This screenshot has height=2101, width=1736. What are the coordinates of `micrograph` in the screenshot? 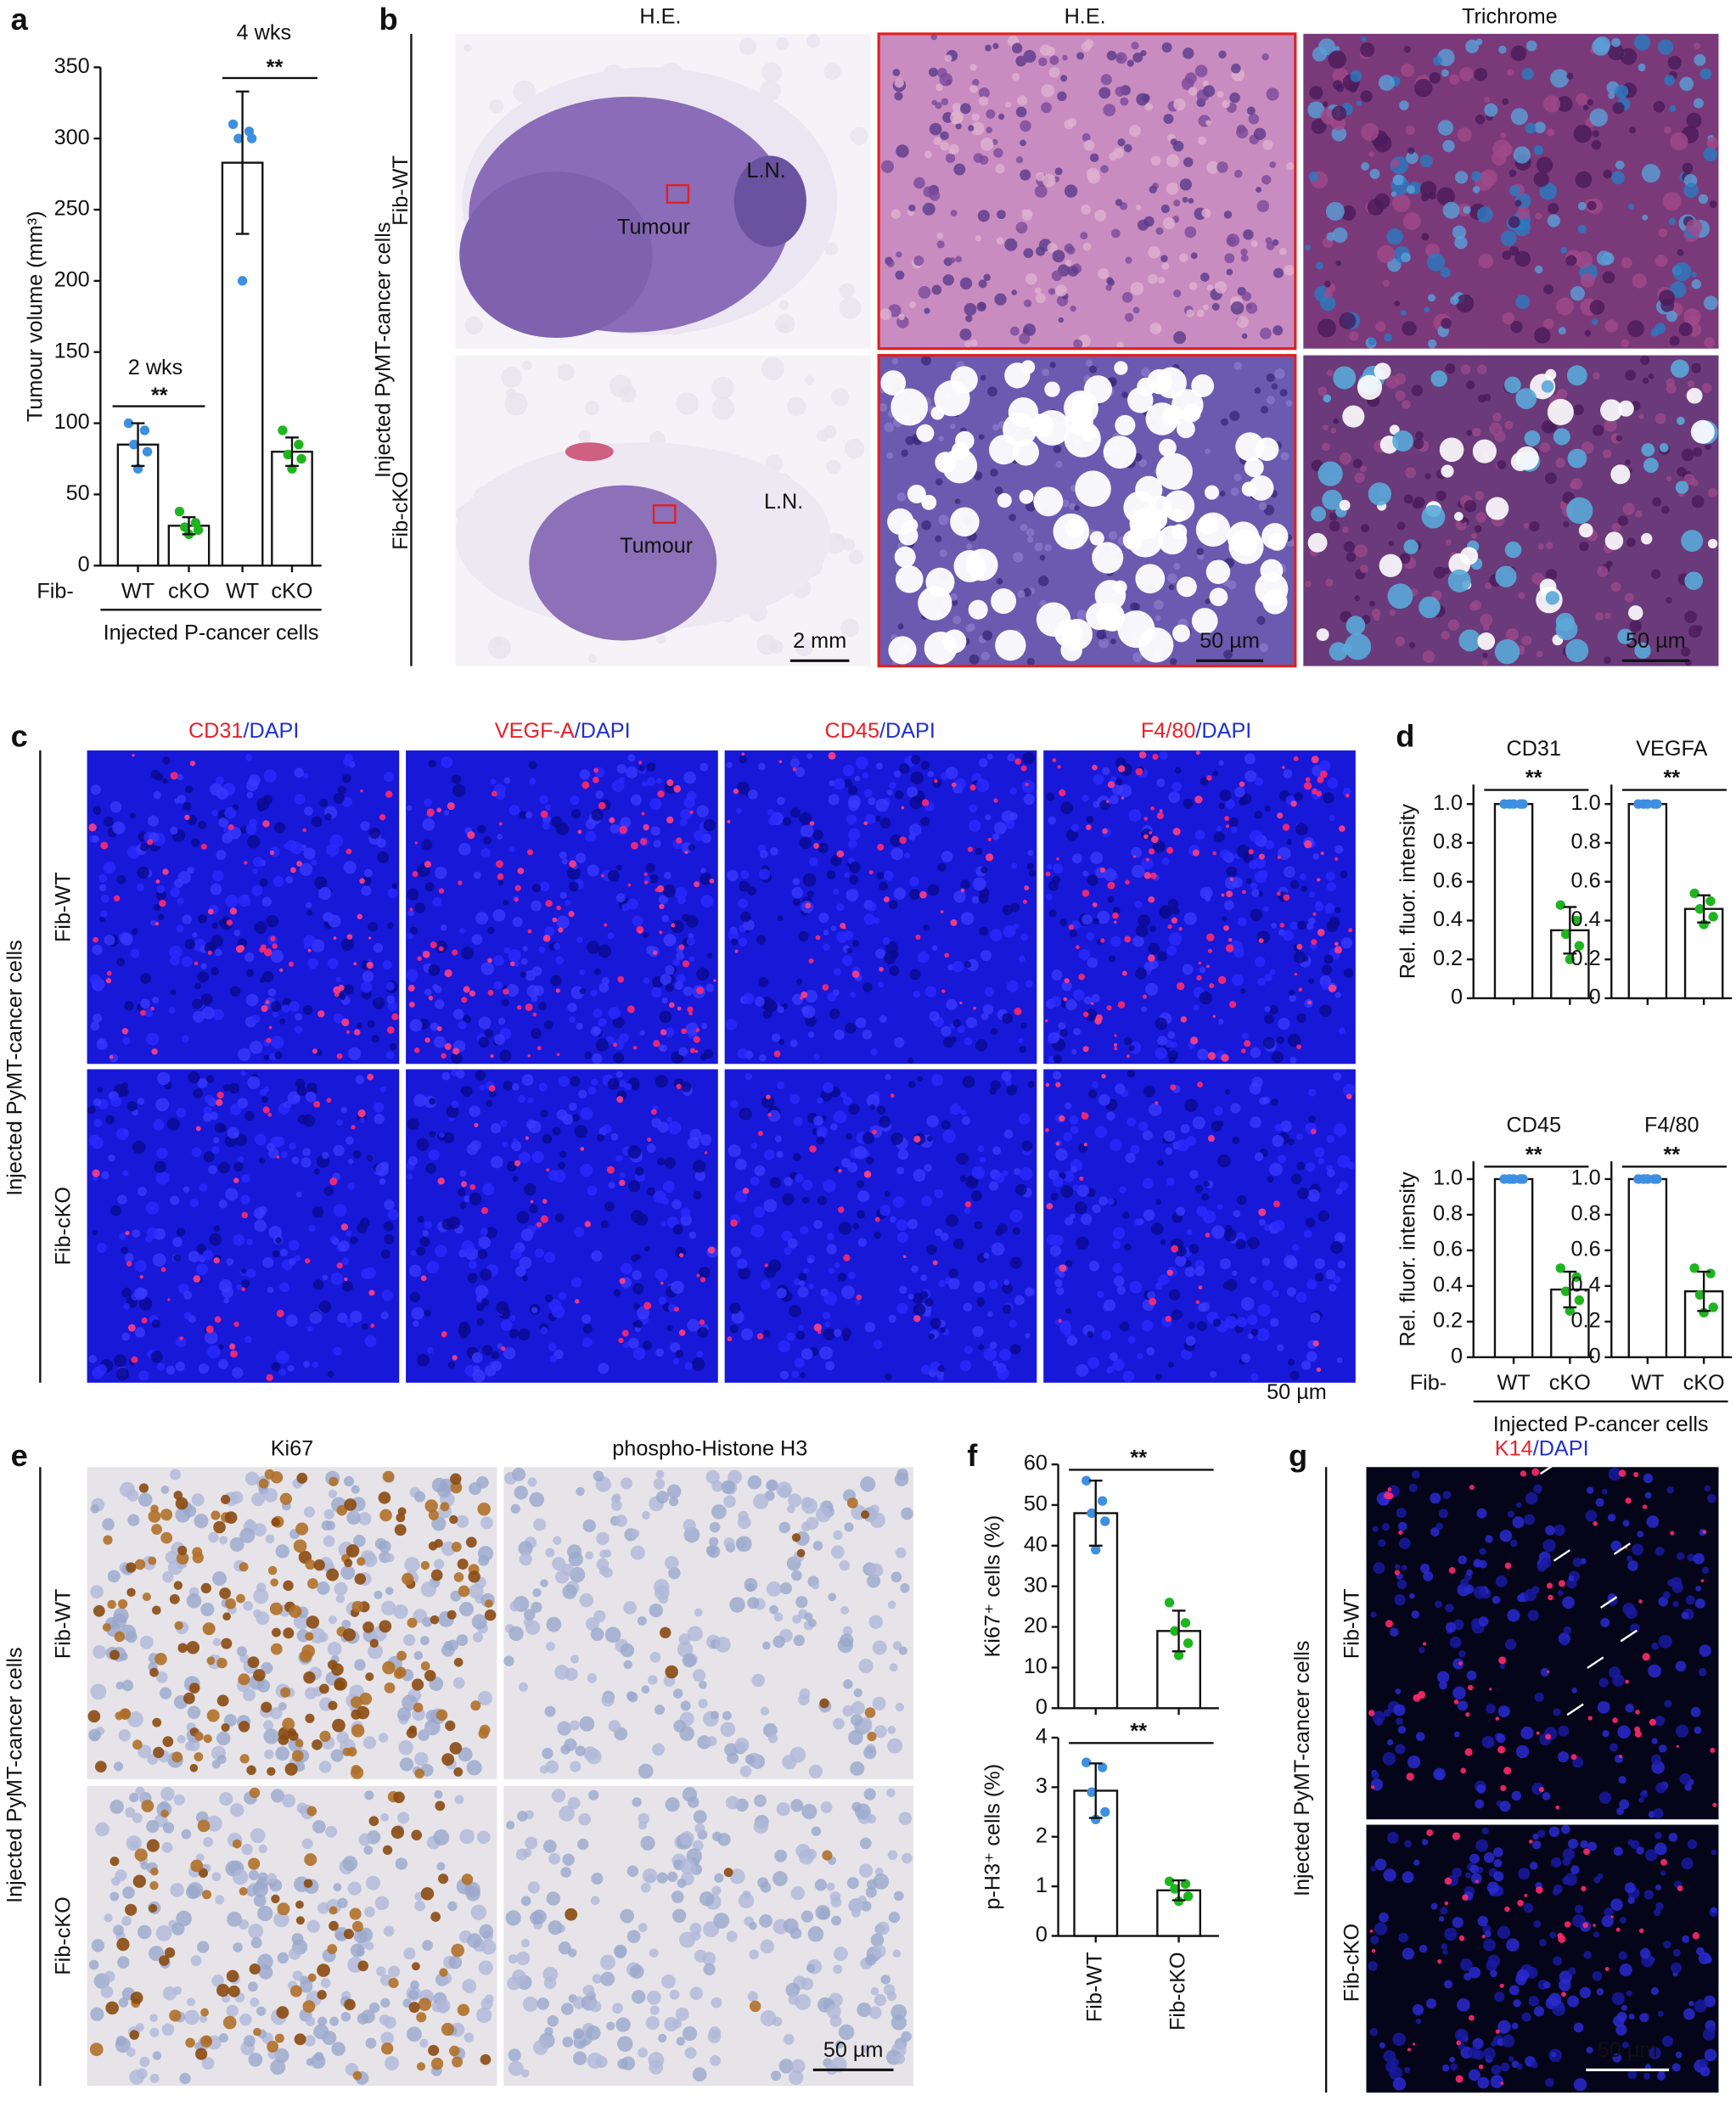 It's located at (244, 1226).